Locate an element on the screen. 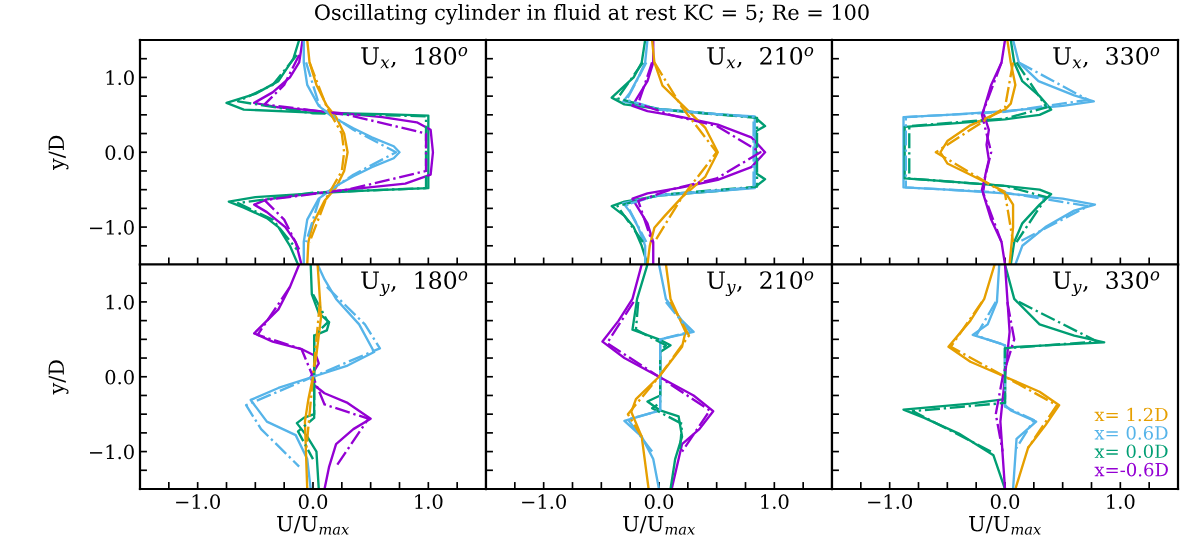 This screenshot has height=560, width=1184. annotation: U$_{y}$, 180$^{o}$ is located at coordinates (414, 284).